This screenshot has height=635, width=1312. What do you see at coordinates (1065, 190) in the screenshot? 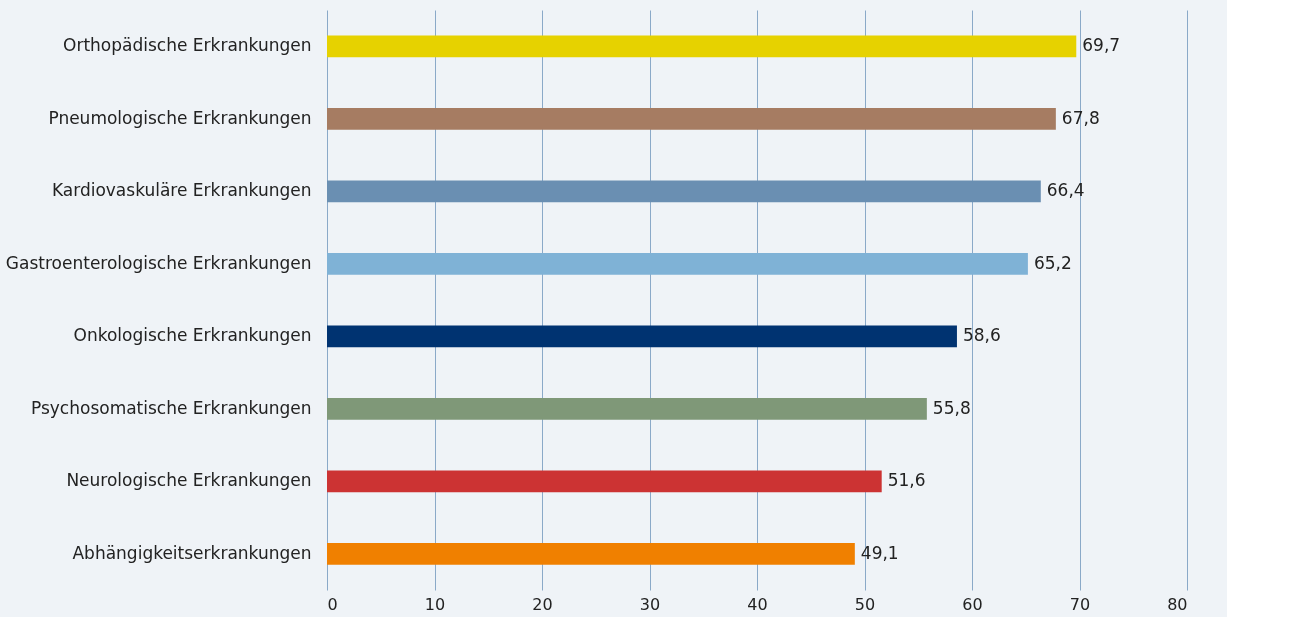
I see `data-label: 66,4` at bounding box center [1065, 190].